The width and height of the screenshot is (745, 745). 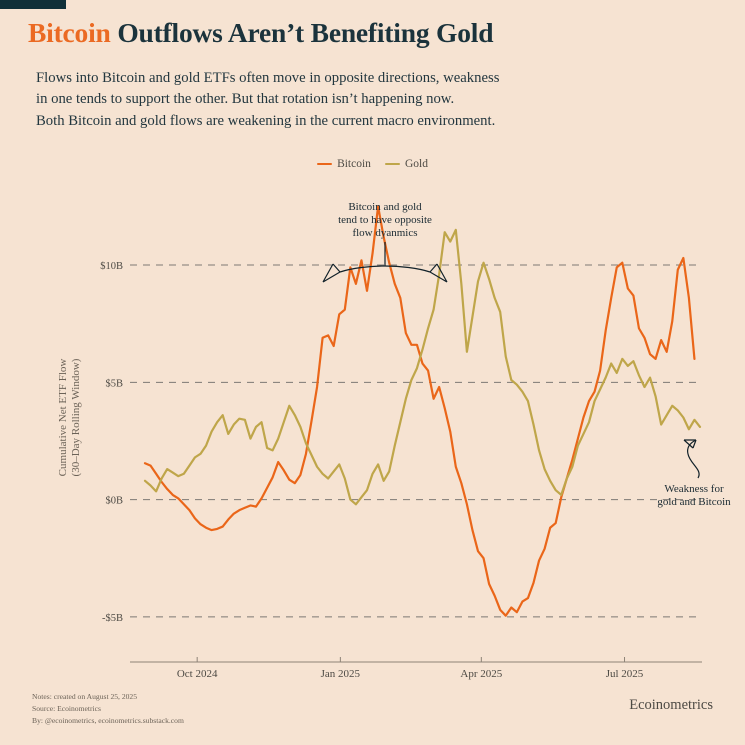 I want to click on annotation-opposite-line-2: tend to have opposite, so click(x=385, y=220).